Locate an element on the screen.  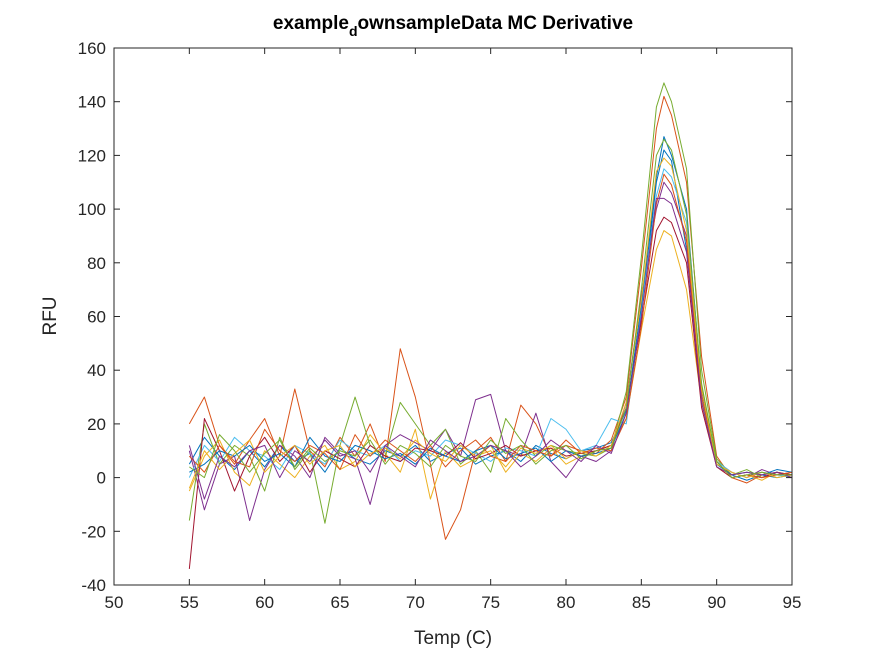
x-tick-label: 85 is located at coordinates (641, 602).